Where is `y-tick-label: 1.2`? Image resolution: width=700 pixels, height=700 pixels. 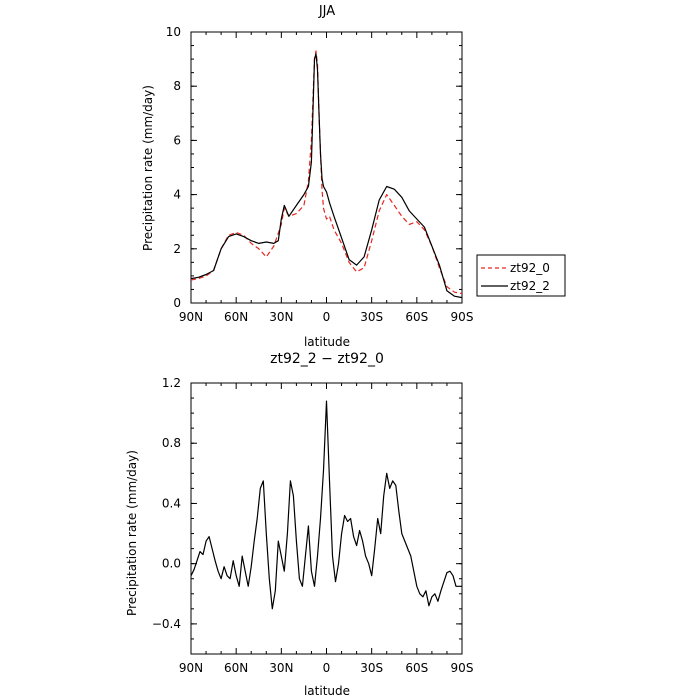
y-tick-label: 1.2 is located at coordinates (171, 383).